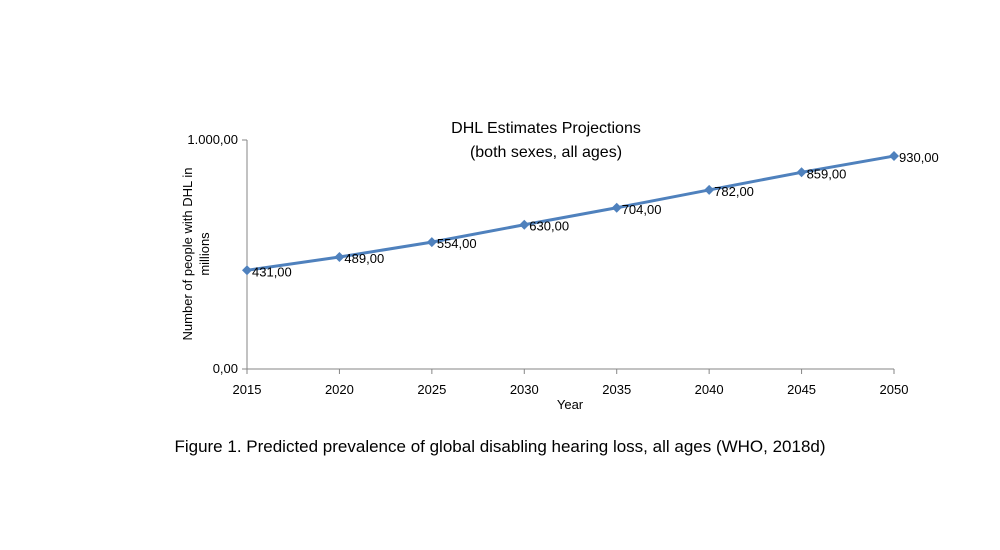 The image size is (1000, 550). I want to click on data-label-6: 859,00, so click(827, 173).